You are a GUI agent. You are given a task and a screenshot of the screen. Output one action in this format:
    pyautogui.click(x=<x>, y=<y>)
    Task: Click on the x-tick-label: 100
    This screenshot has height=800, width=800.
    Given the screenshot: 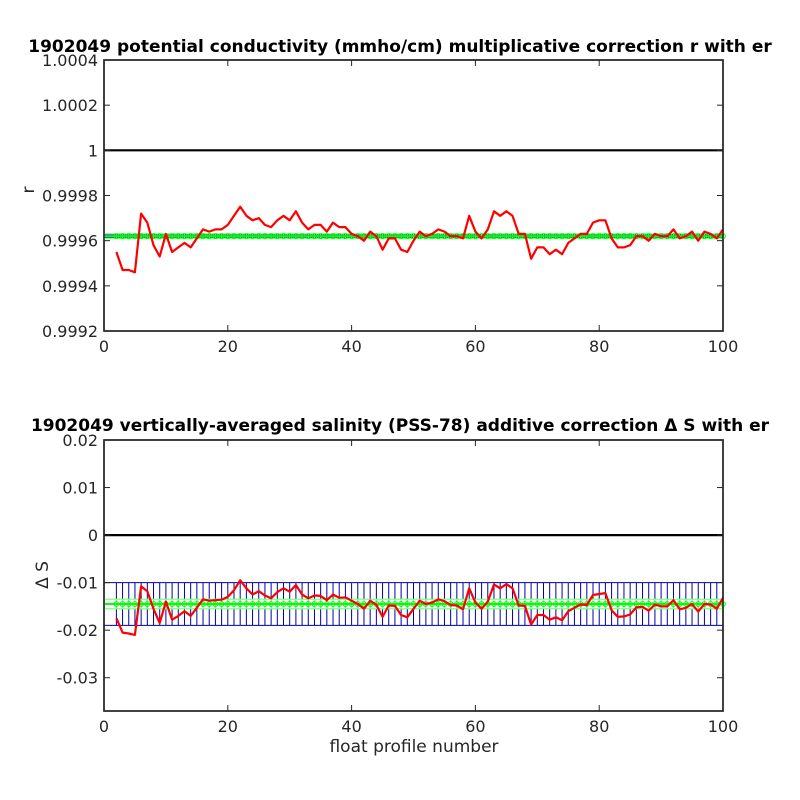 What is the action you would take?
    pyautogui.click(x=723, y=726)
    